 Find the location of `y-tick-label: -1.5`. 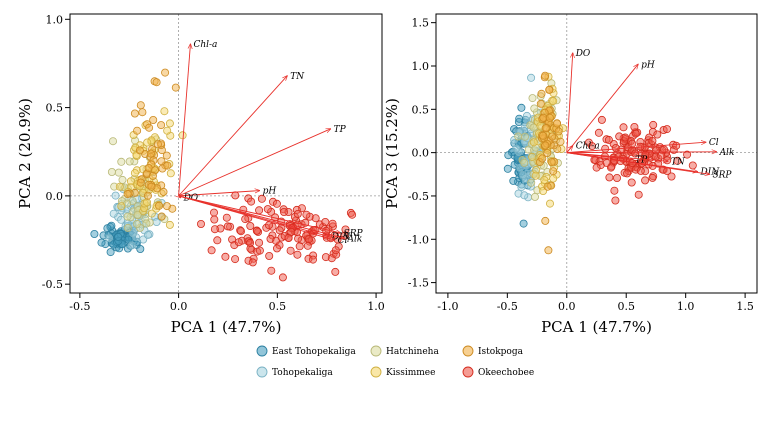

y-tick-label: -1.5 is located at coordinates (418, 283).